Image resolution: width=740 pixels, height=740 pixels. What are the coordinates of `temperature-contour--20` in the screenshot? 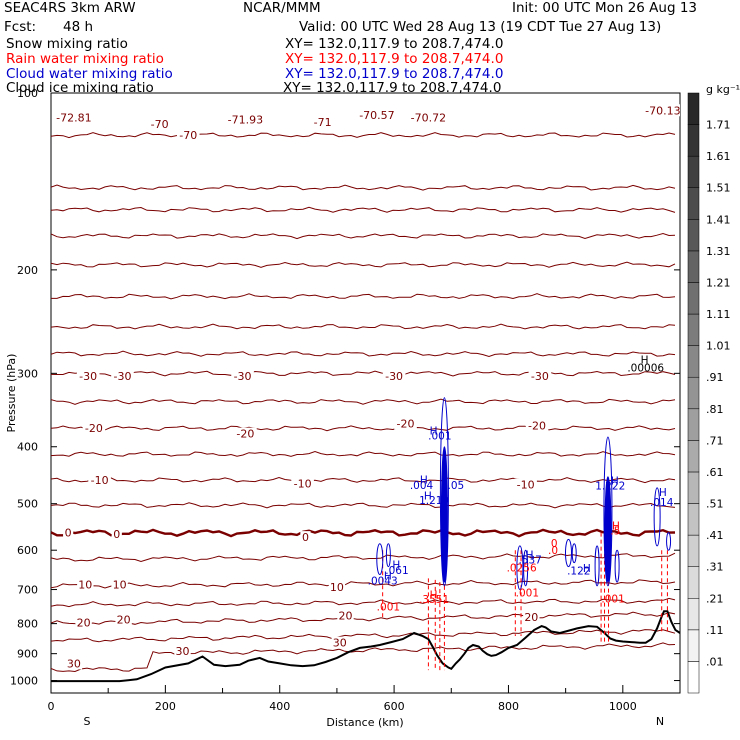 It's located at (363, 428).